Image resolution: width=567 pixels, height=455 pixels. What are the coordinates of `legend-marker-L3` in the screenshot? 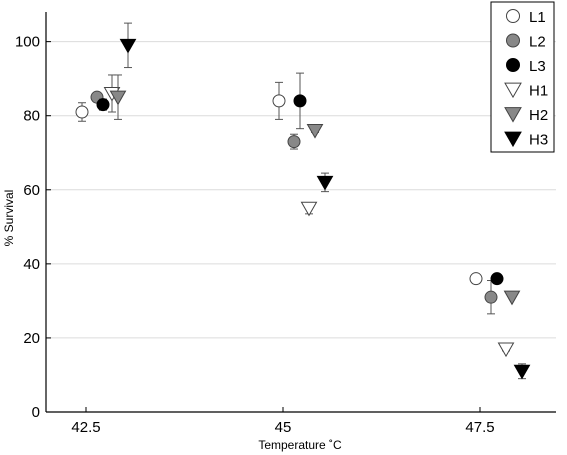 It's located at (513, 65).